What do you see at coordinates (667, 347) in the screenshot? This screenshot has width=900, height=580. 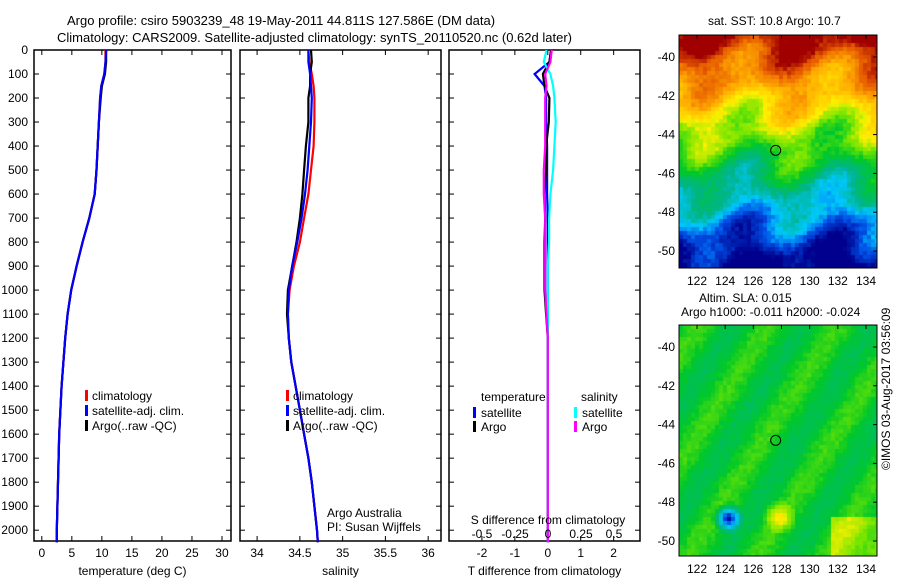 I see `lat-tick-label: -40` at bounding box center [667, 347].